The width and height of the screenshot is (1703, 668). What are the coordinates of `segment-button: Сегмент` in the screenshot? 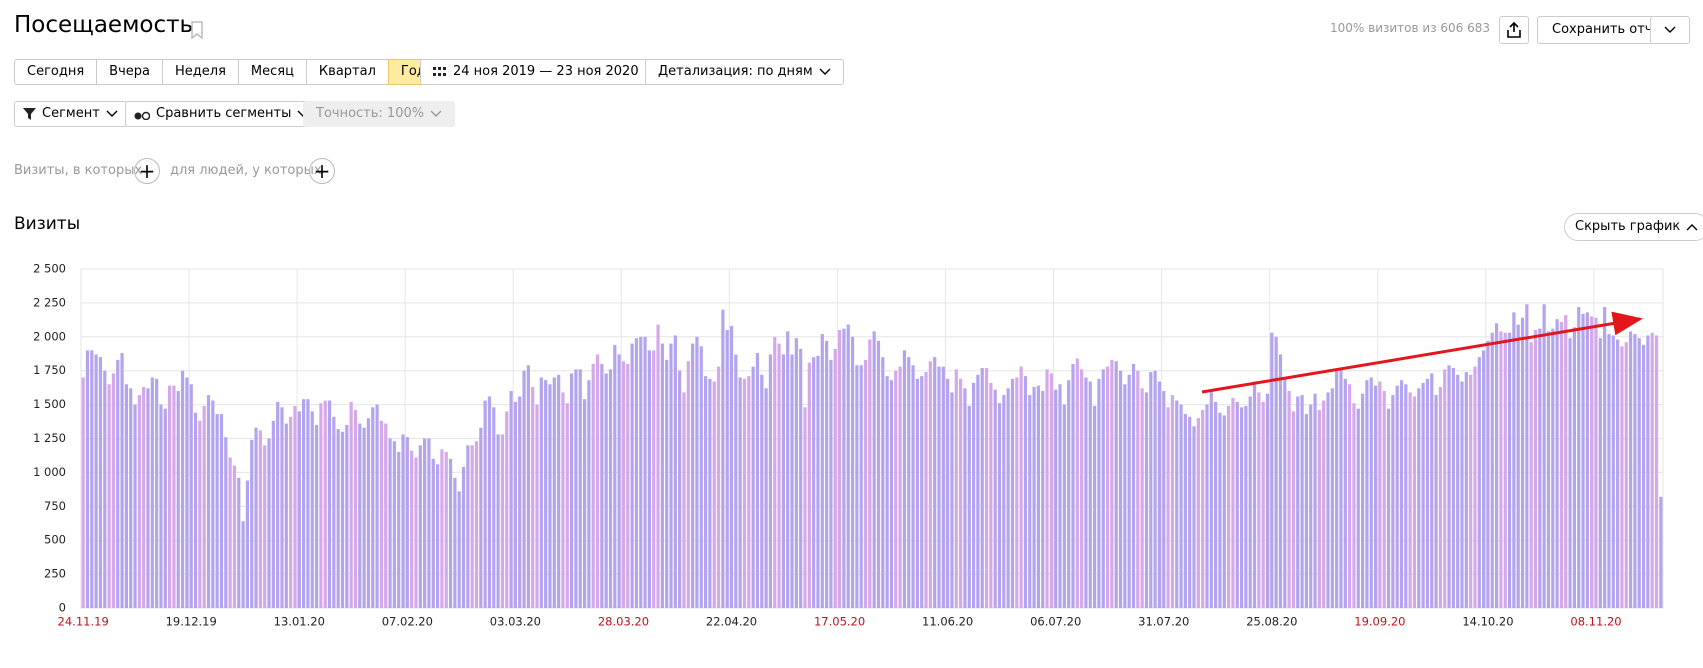 It's located at (70, 114).